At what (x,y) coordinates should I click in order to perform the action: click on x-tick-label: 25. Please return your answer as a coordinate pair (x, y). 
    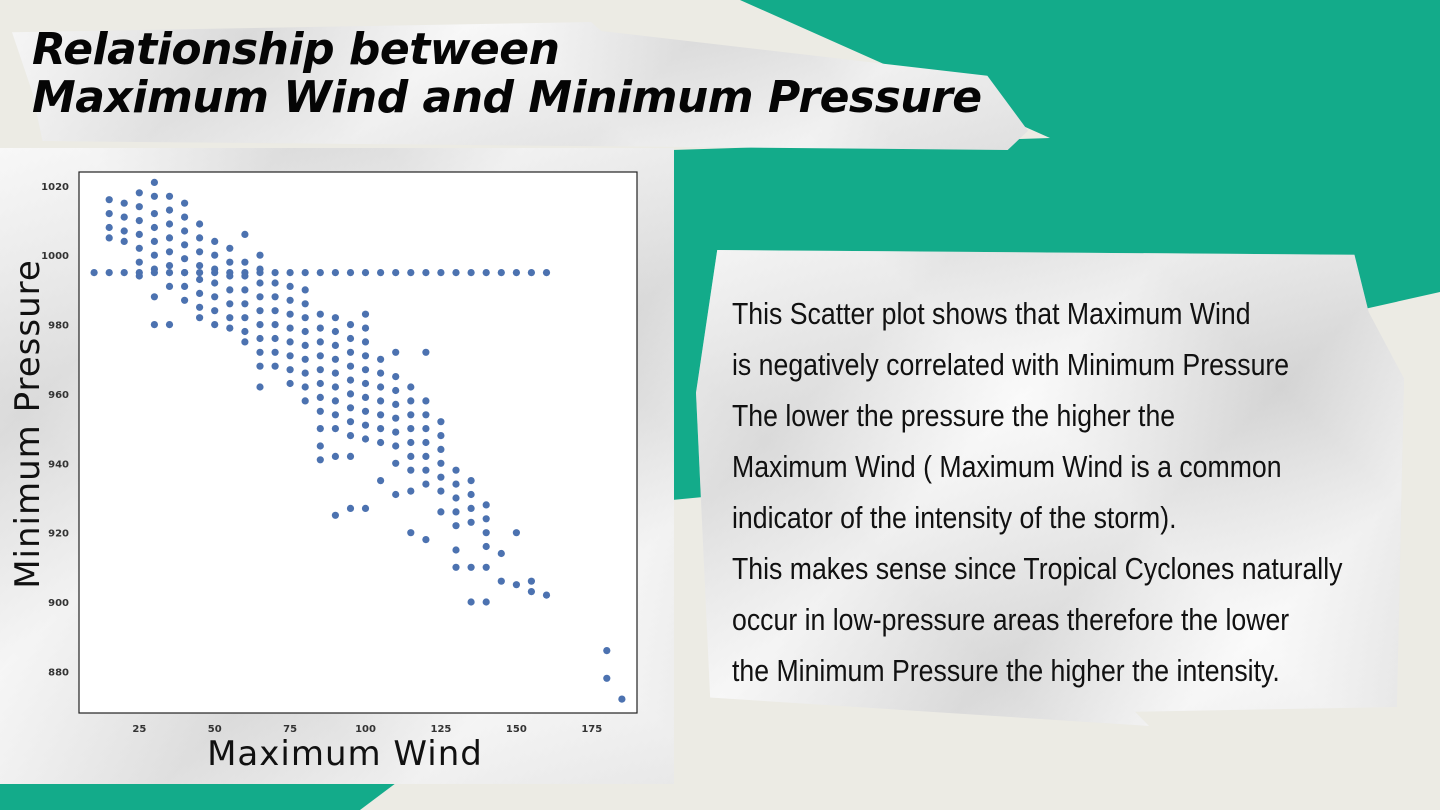
    Looking at the image, I should click on (139, 729).